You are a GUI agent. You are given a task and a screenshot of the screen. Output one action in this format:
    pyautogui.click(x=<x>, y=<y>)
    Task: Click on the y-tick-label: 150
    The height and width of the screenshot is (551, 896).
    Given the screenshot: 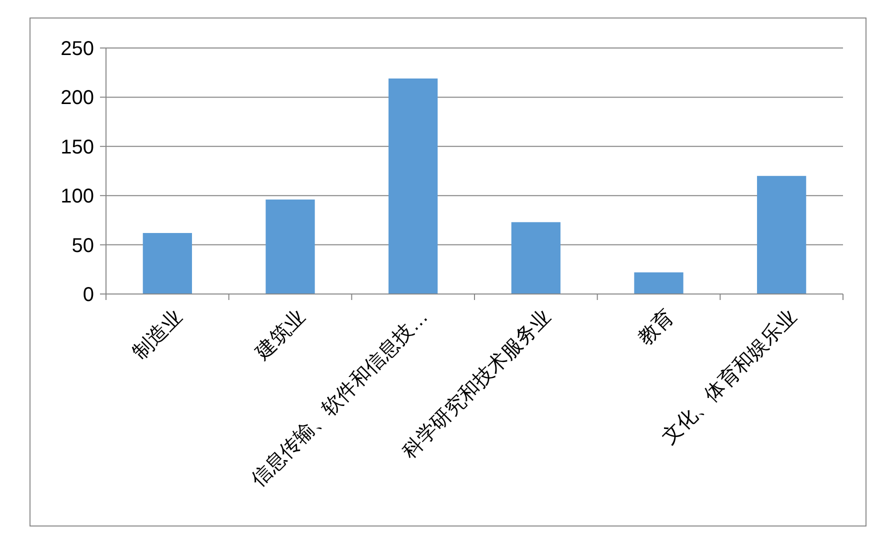 What is the action you would take?
    pyautogui.click(x=77, y=147)
    